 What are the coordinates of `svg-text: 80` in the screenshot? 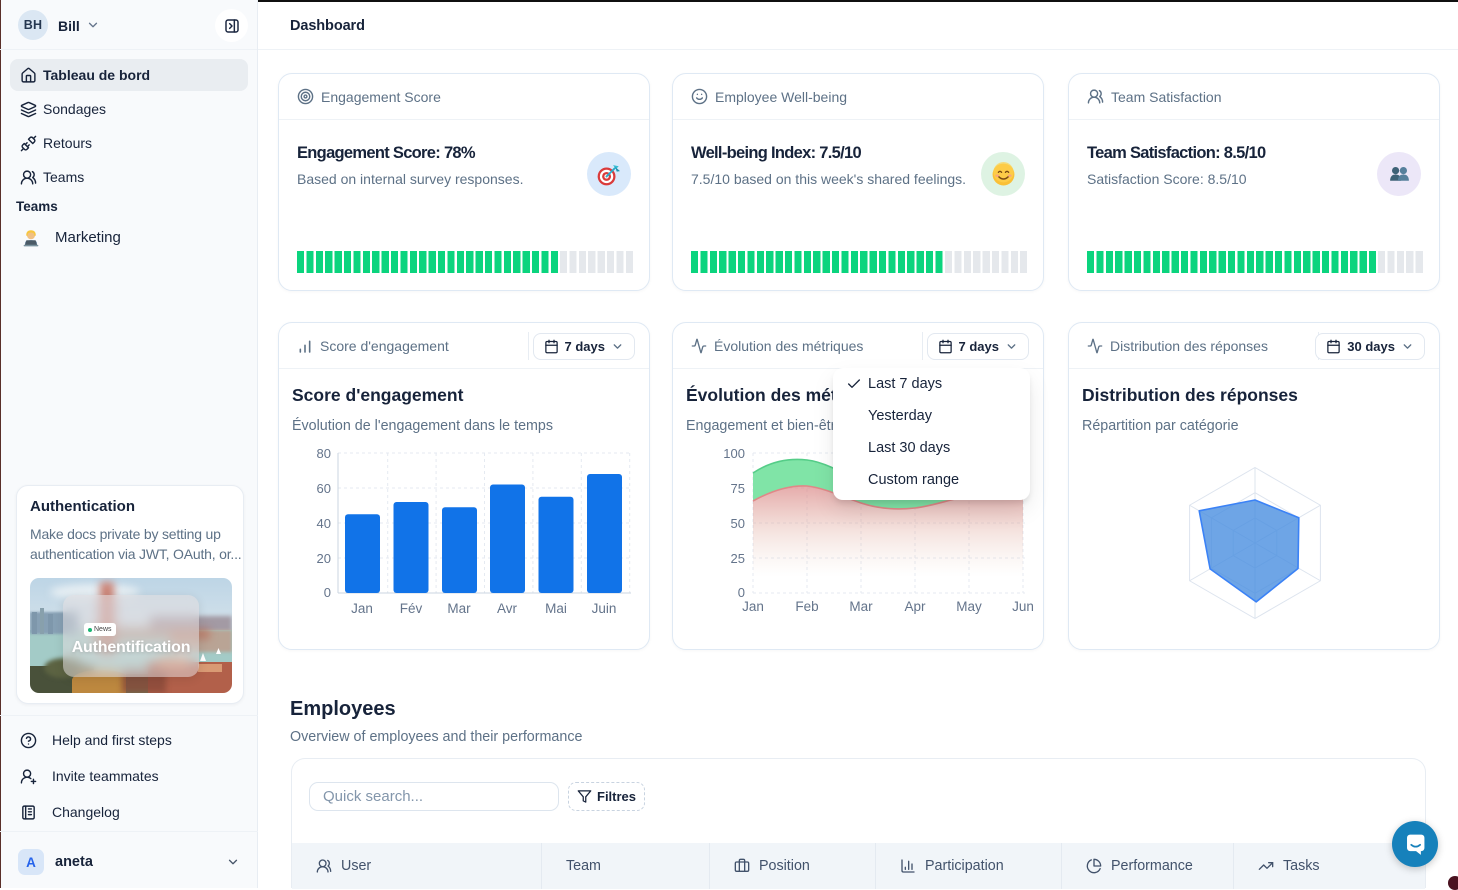 It's located at (324, 453).